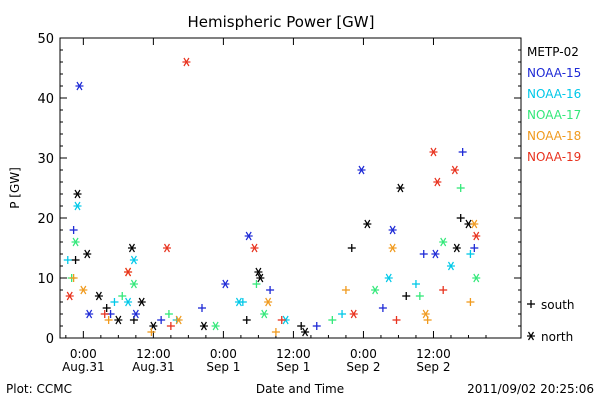 The height and width of the screenshot is (400, 600). What do you see at coordinates (531, 336) in the screenshot?
I see `legend-north-marker` at bounding box center [531, 336].